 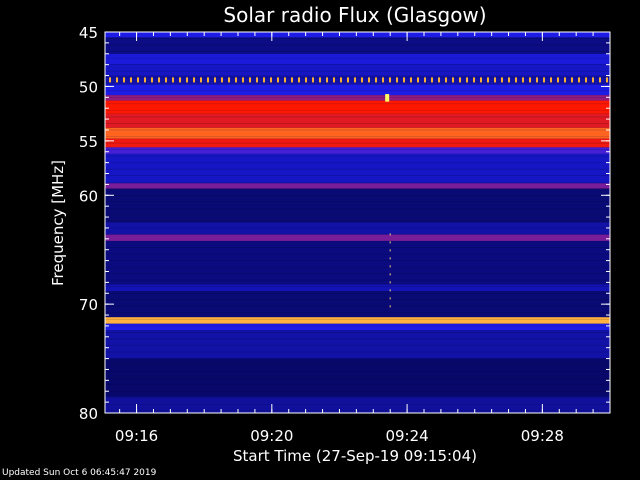 I want to click on y-tick-label: 45, so click(x=88, y=33).